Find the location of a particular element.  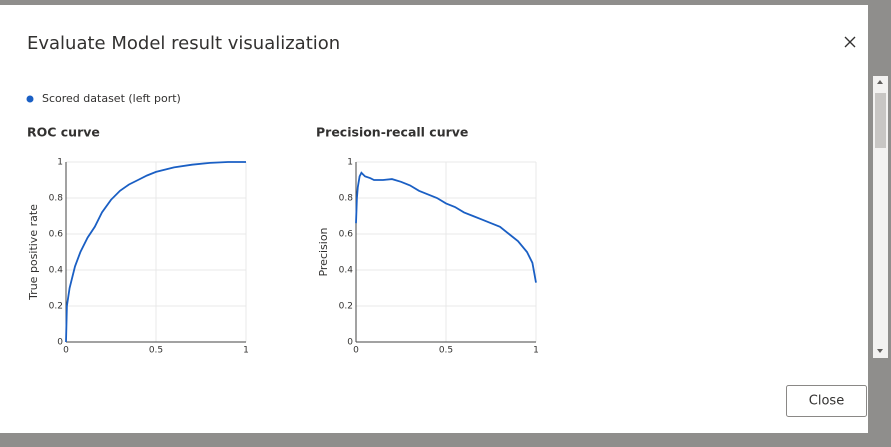

close-button is located at coordinates (826, 401).